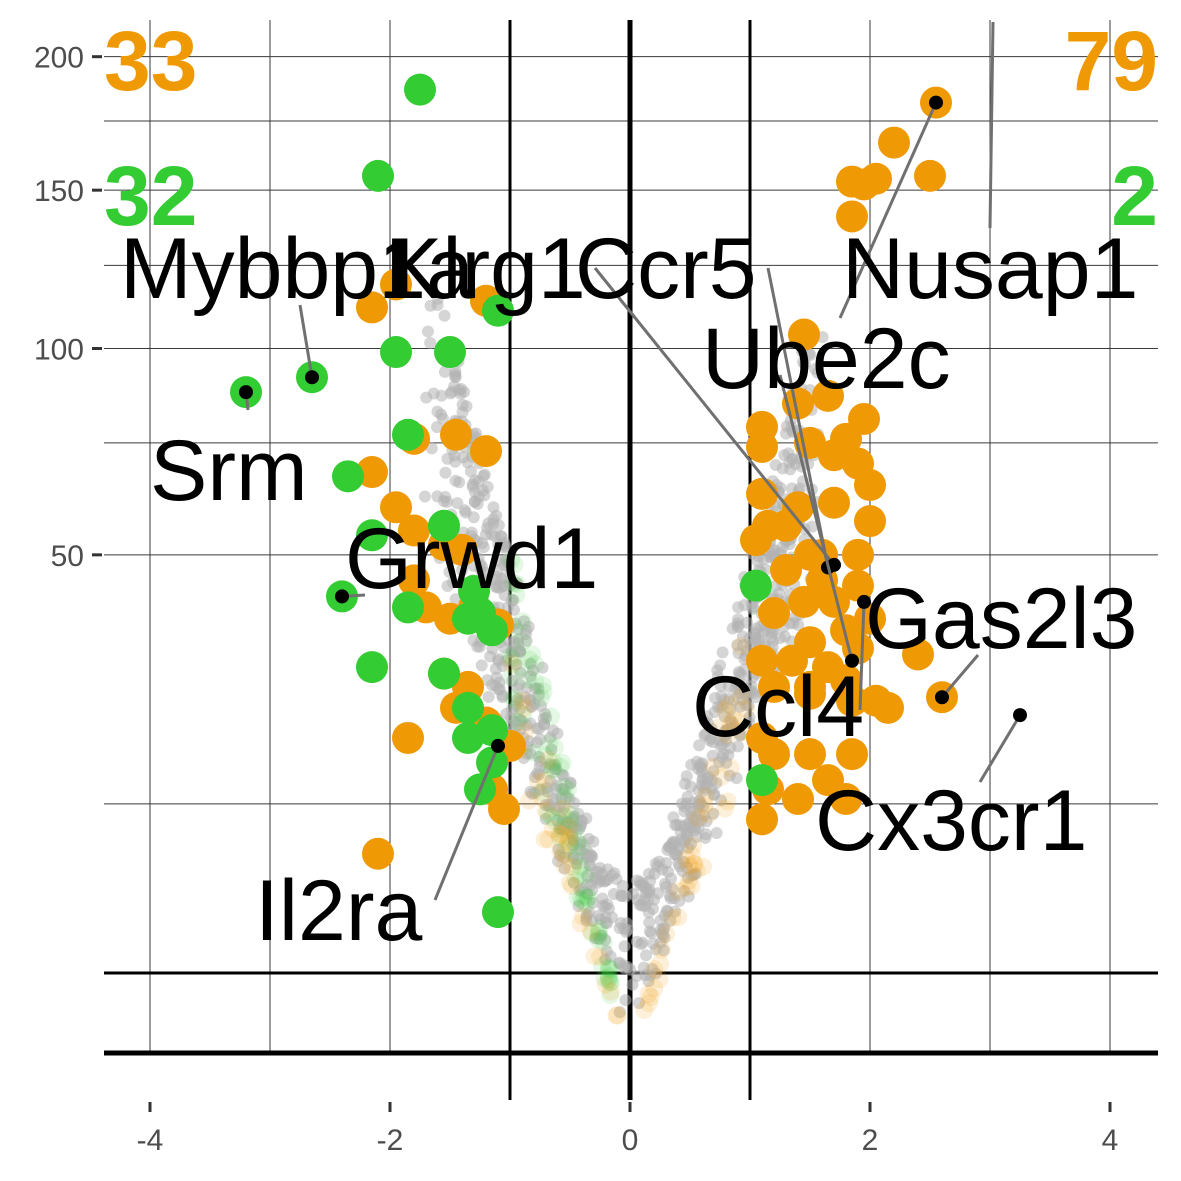  Describe the element at coordinates (59, 58) in the screenshot. I see `y-tick-label: 200` at that location.